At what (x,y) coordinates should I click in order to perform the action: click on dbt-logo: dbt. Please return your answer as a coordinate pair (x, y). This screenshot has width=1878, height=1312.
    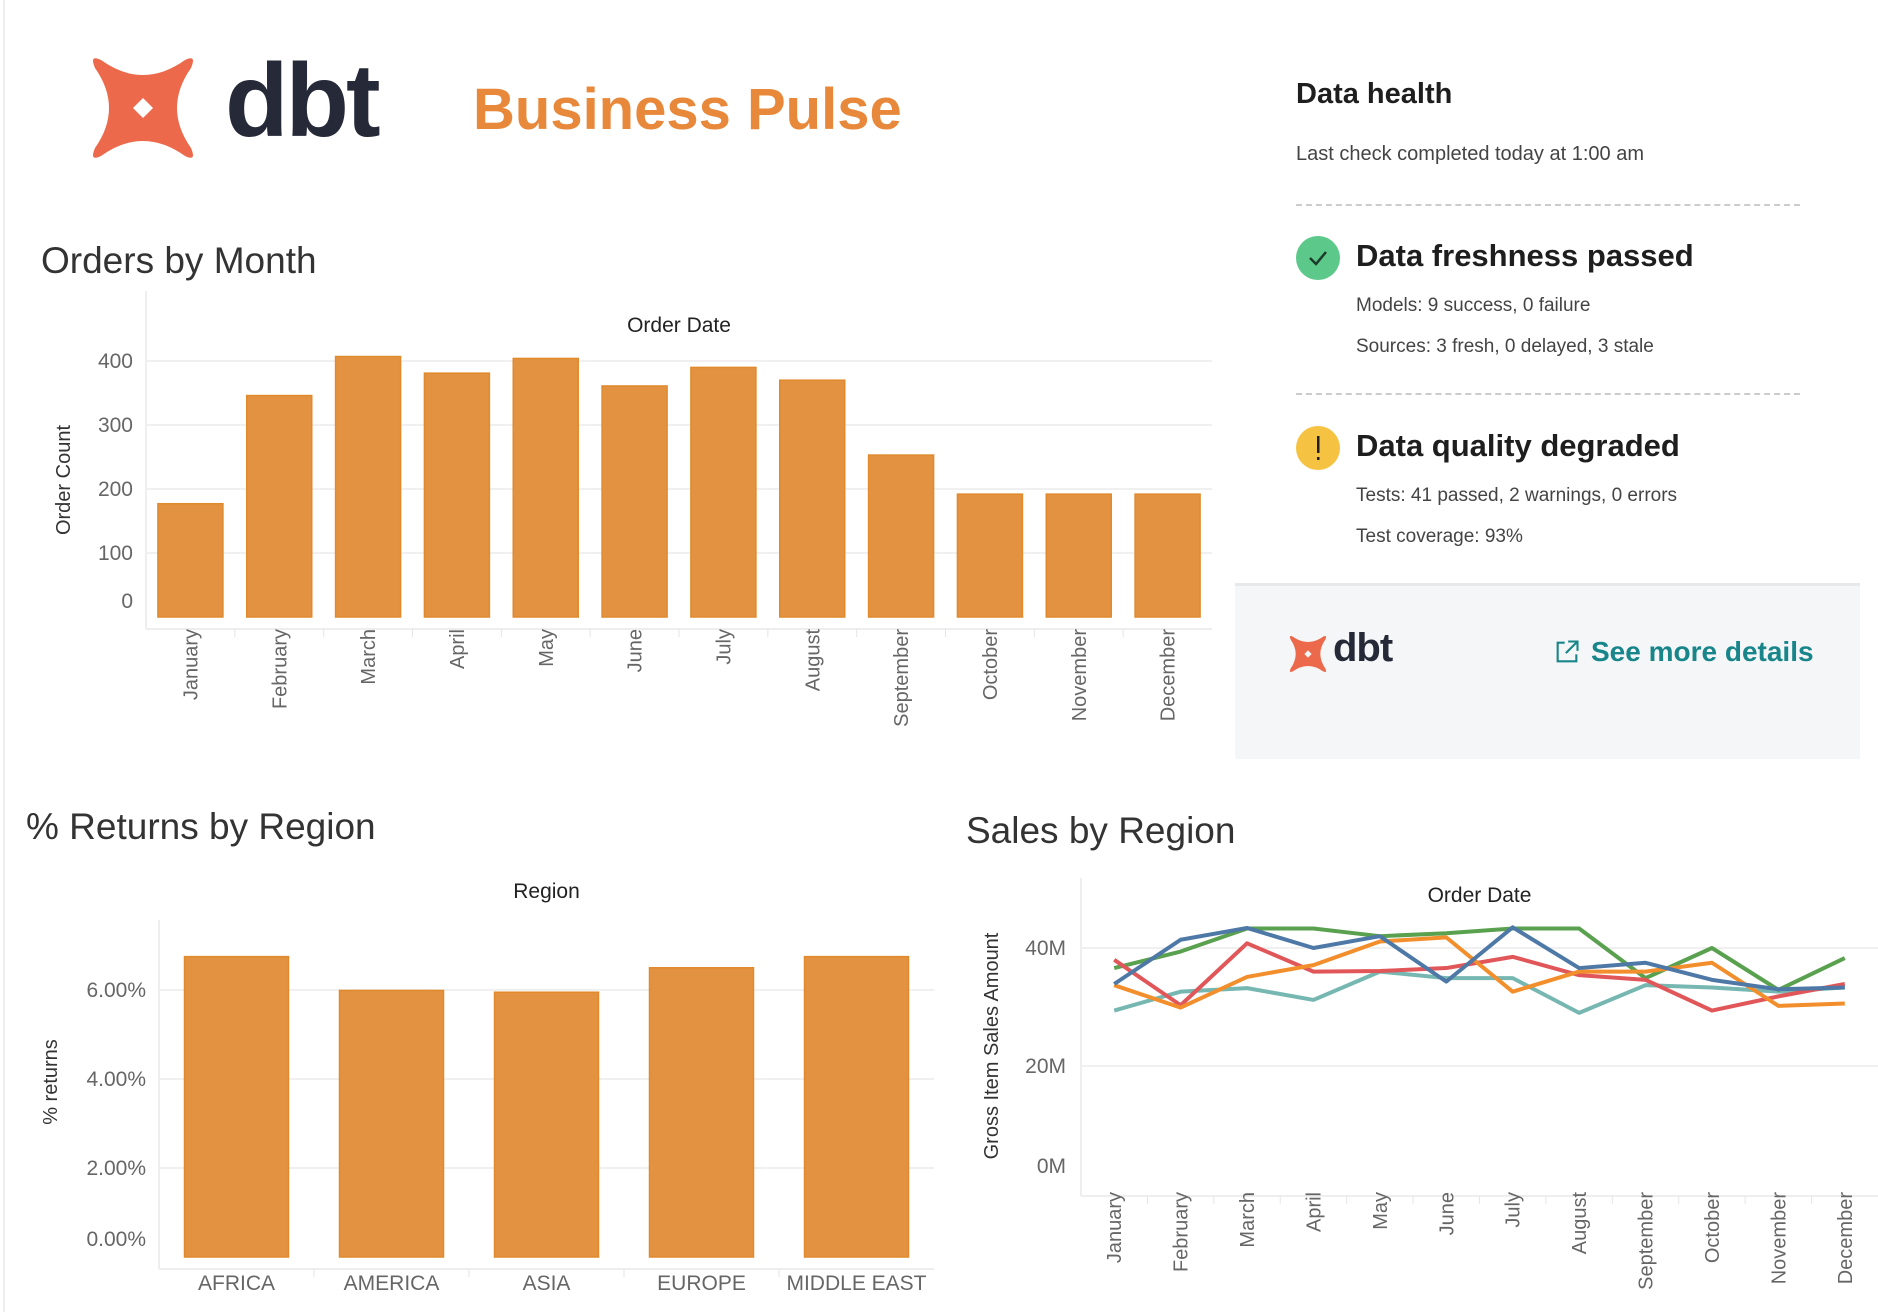
    Looking at the image, I should click on (242, 104).